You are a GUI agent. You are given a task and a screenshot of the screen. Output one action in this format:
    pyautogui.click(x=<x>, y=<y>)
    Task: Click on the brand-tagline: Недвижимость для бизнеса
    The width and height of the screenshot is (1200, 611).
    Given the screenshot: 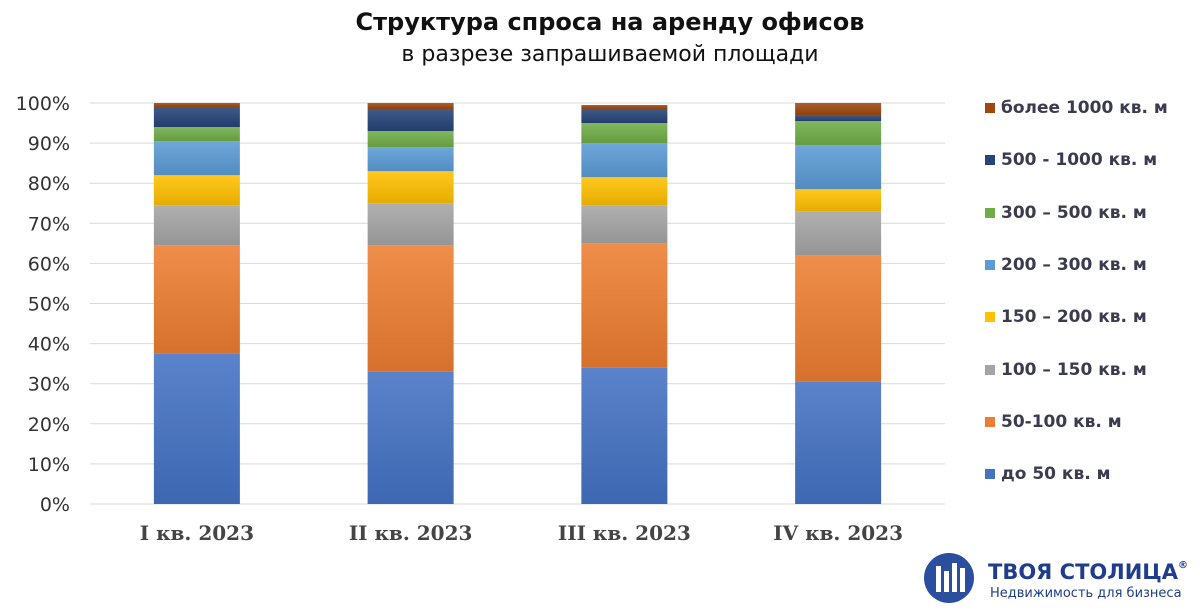 What is the action you would take?
    pyautogui.click(x=1086, y=593)
    